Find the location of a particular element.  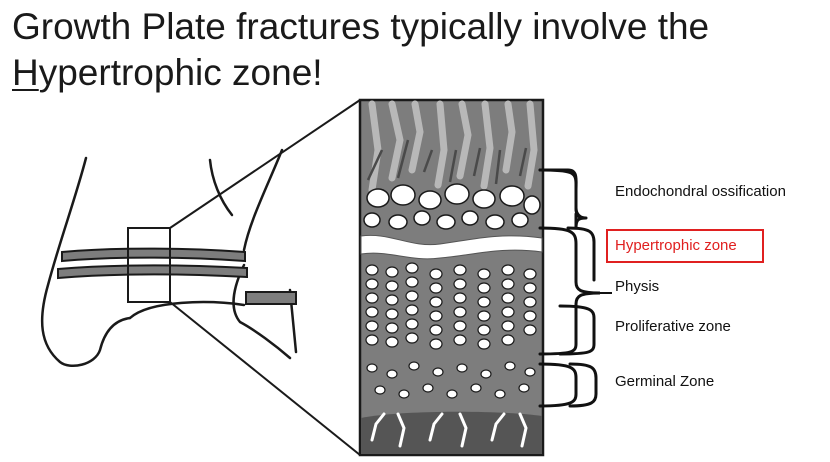

epiphysis-base is located at coordinates (451, 432).